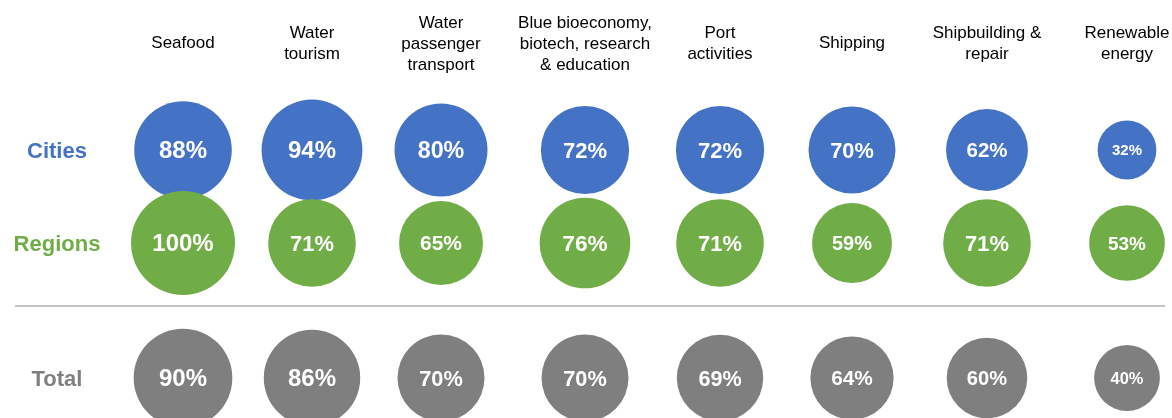 The image size is (1172, 418). What do you see at coordinates (852, 242) in the screenshot?
I see `data-label: 59%` at bounding box center [852, 242].